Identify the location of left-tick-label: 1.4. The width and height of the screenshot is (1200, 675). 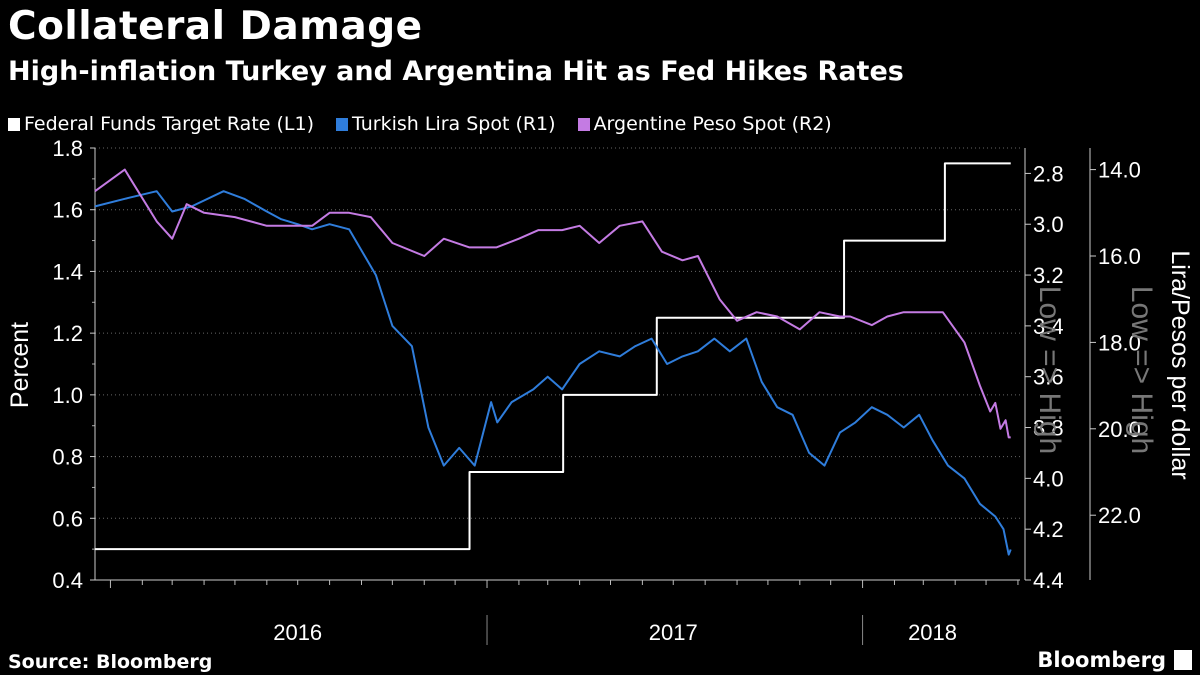
(67, 271).